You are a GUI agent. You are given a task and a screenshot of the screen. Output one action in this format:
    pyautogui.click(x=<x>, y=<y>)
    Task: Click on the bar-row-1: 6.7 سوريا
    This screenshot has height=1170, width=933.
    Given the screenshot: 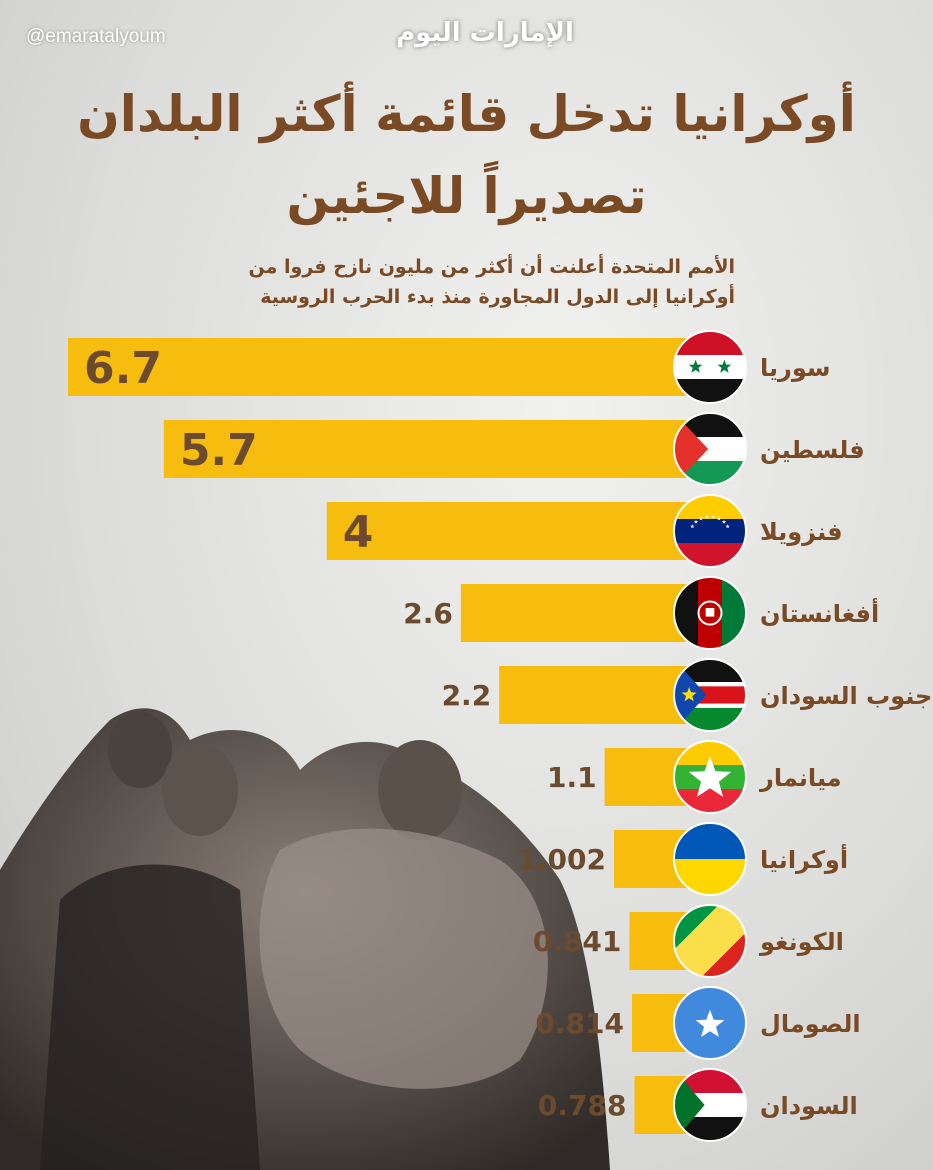 What is the action you would take?
    pyautogui.click(x=449, y=367)
    